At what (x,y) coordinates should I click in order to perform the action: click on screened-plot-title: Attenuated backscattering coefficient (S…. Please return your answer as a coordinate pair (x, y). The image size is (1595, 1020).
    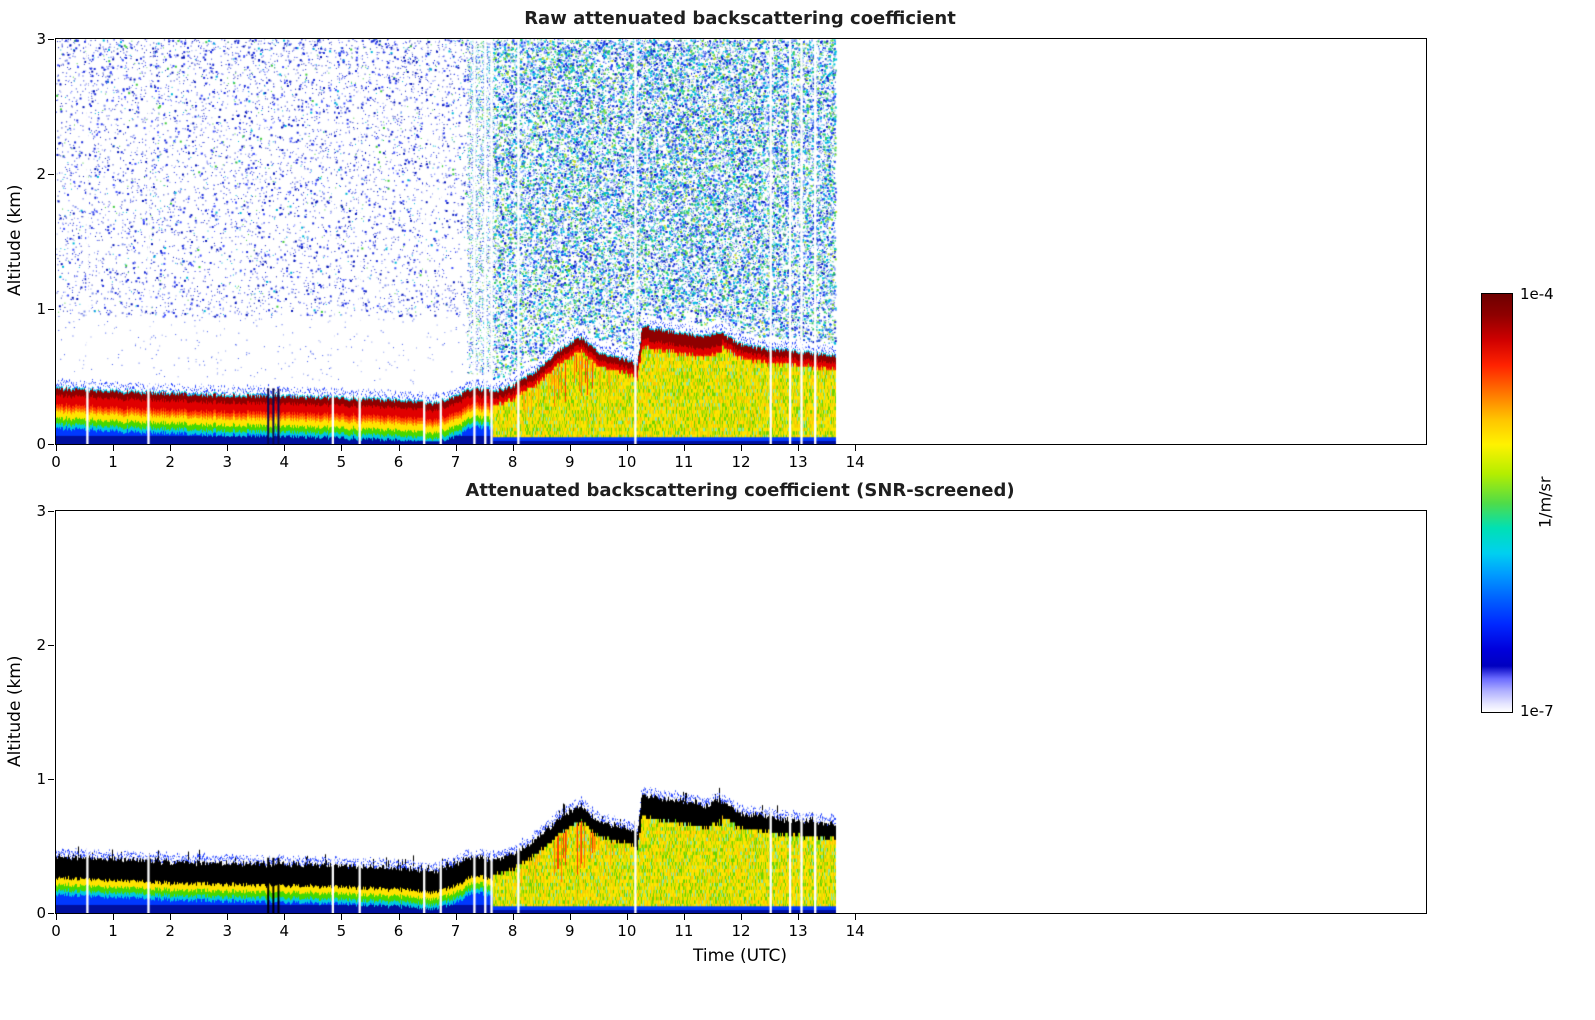
    Looking at the image, I should click on (740, 490).